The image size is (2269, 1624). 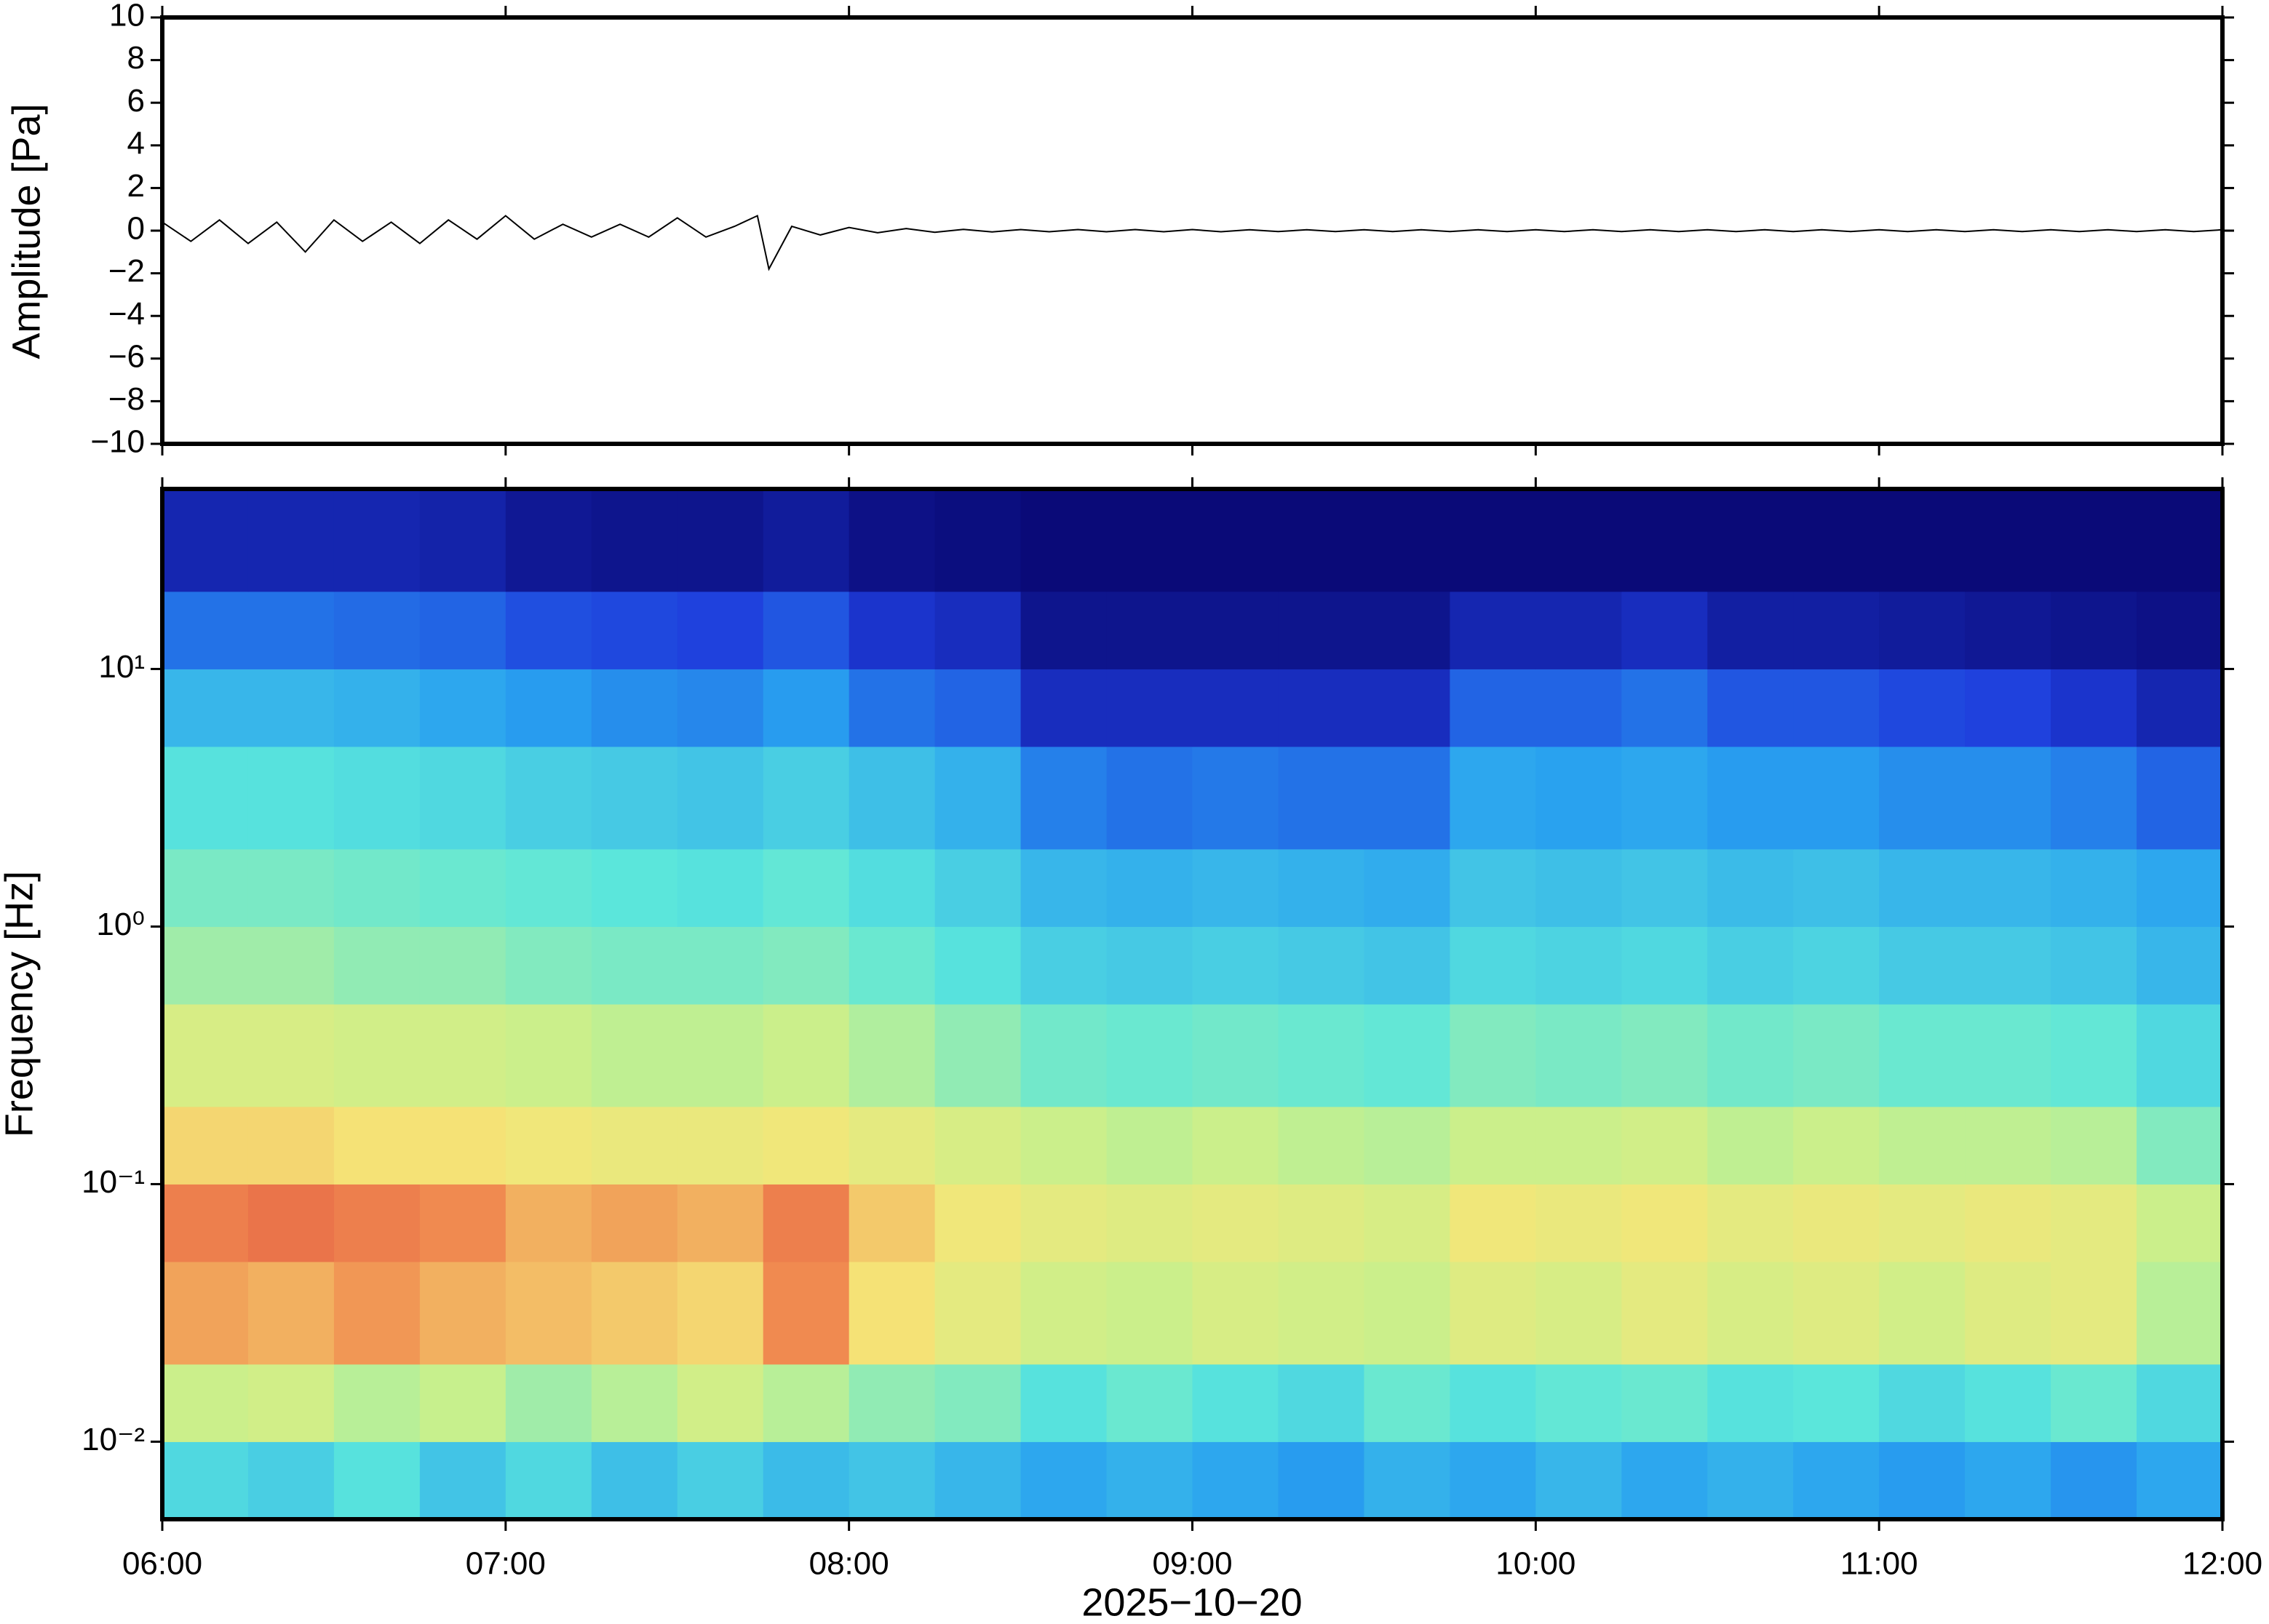 What do you see at coordinates (136, 229) in the screenshot?
I see `y-tick-label: 0` at bounding box center [136, 229].